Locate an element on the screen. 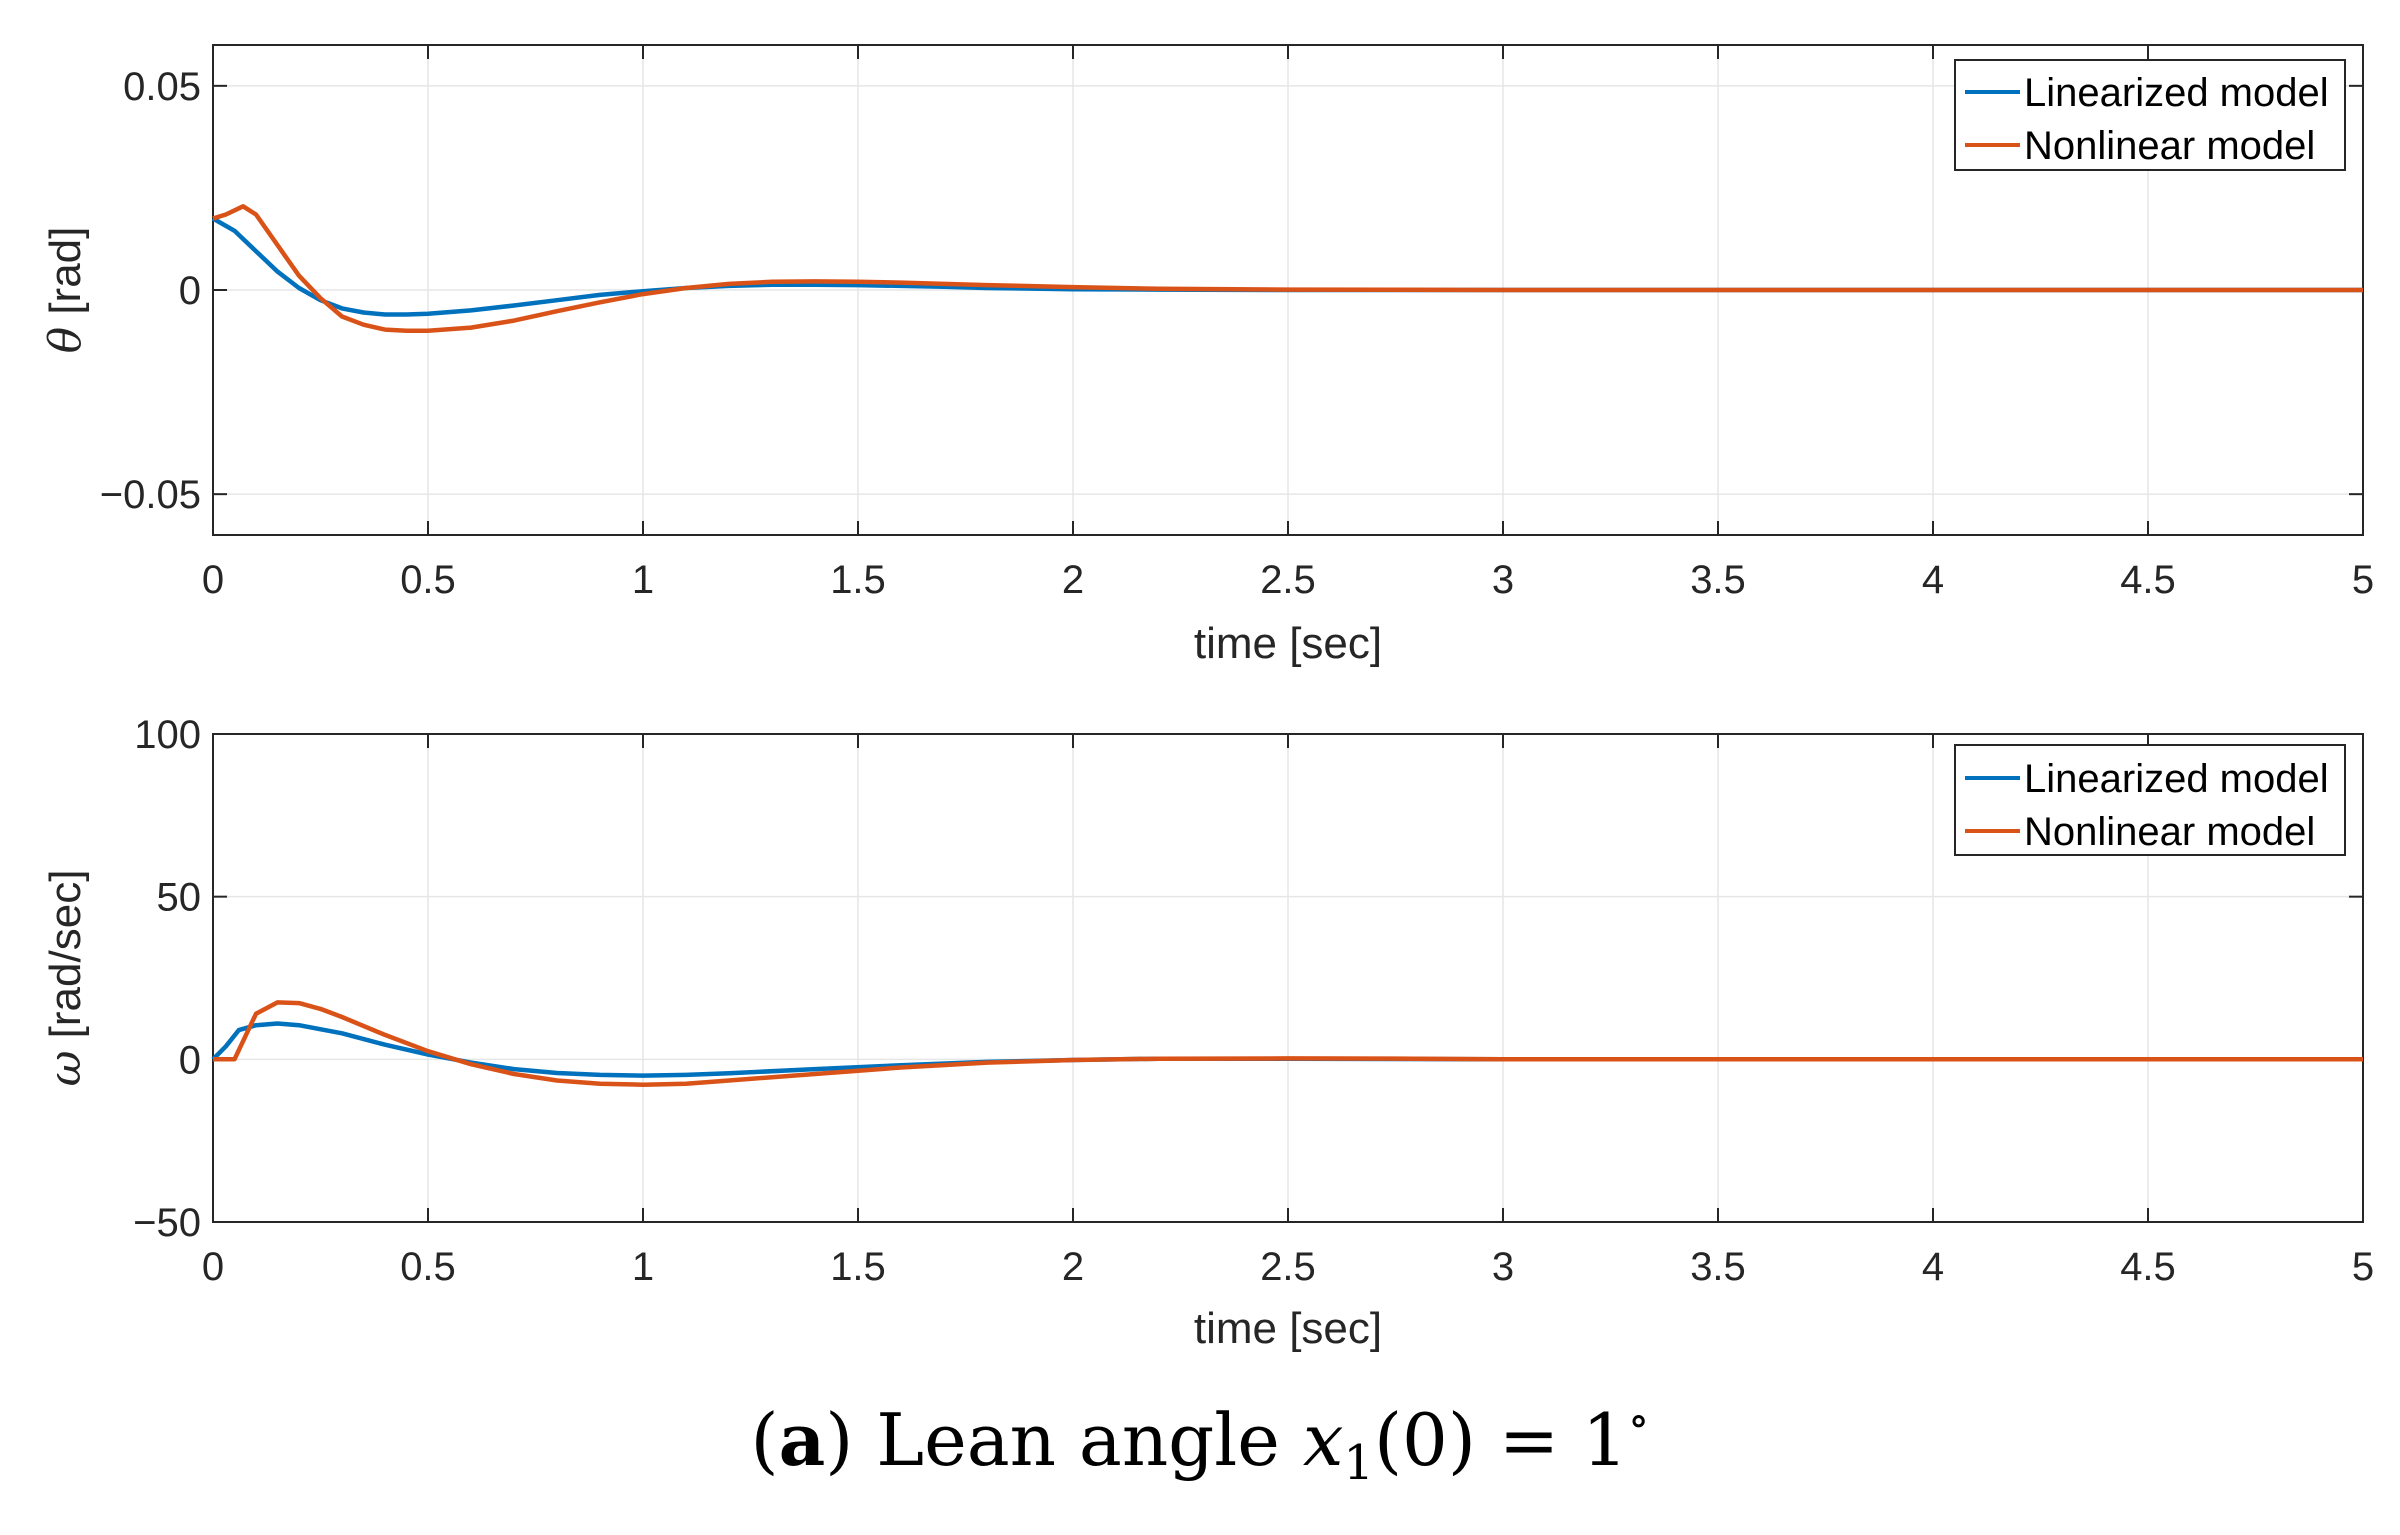 The width and height of the screenshot is (2400, 1535). caption-math-sup: ∘ is located at coordinates (1638, 1420).